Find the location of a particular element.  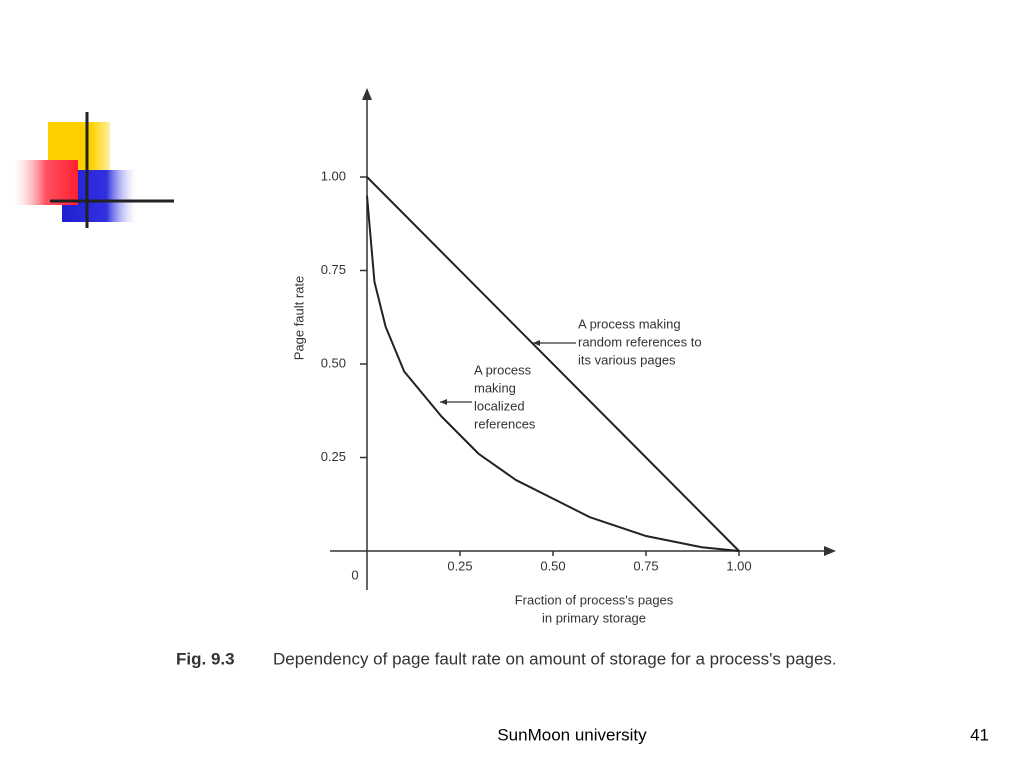

x-tick-label: 0.25 is located at coordinates (459, 565).